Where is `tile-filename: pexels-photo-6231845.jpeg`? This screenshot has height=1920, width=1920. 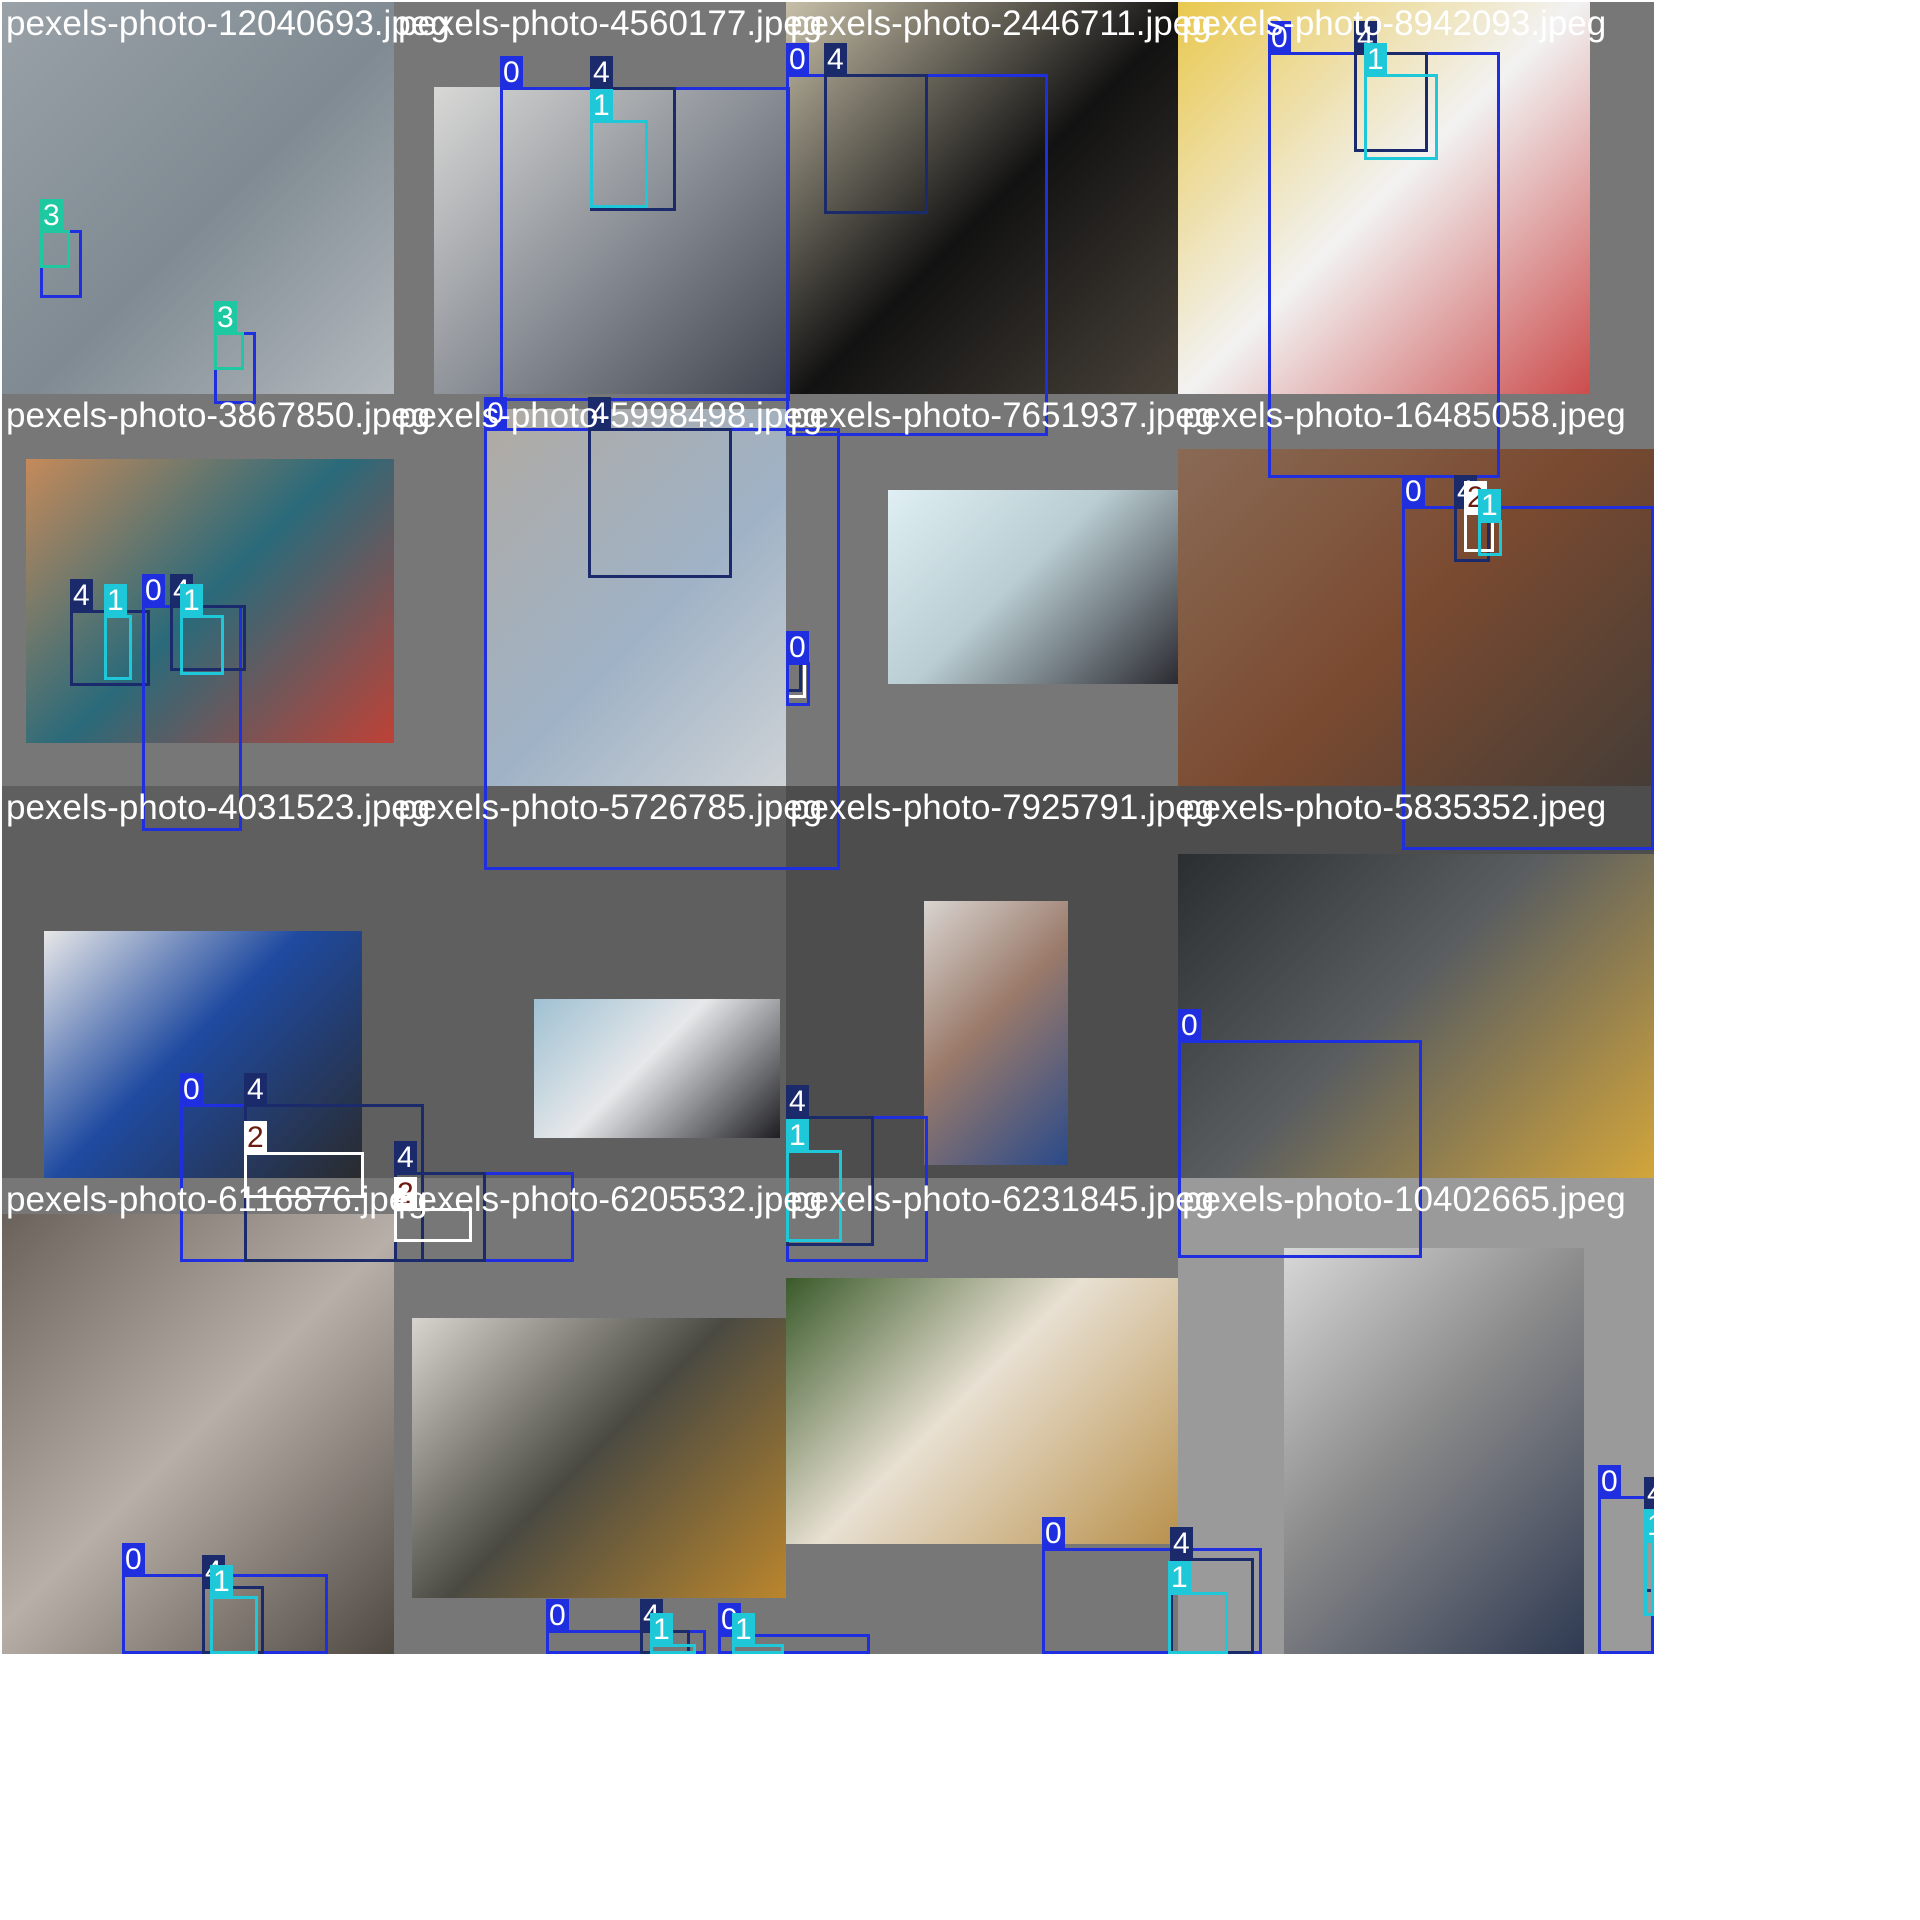
tile-filename: pexels-photo-6231845.jpeg is located at coordinates (1002, 1199).